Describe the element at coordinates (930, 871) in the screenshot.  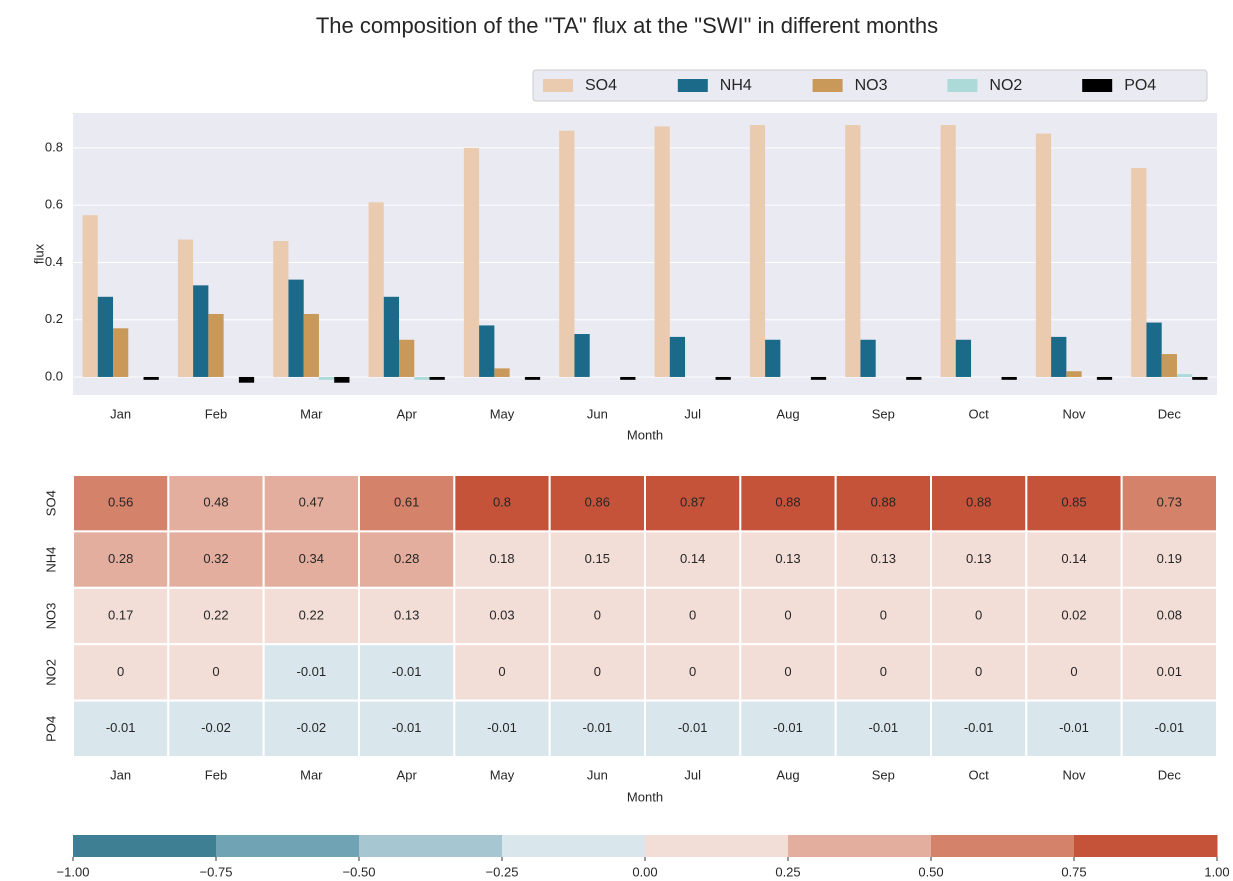
I see `colorbar-tick-label: 0.50` at that location.